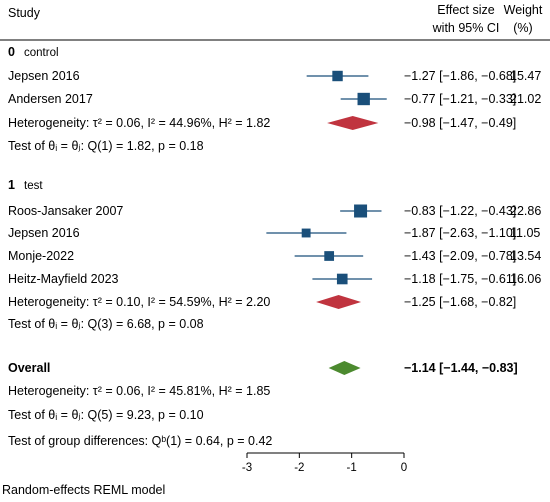  I want to click on footnote: Random-effects REML model, so click(83, 490).